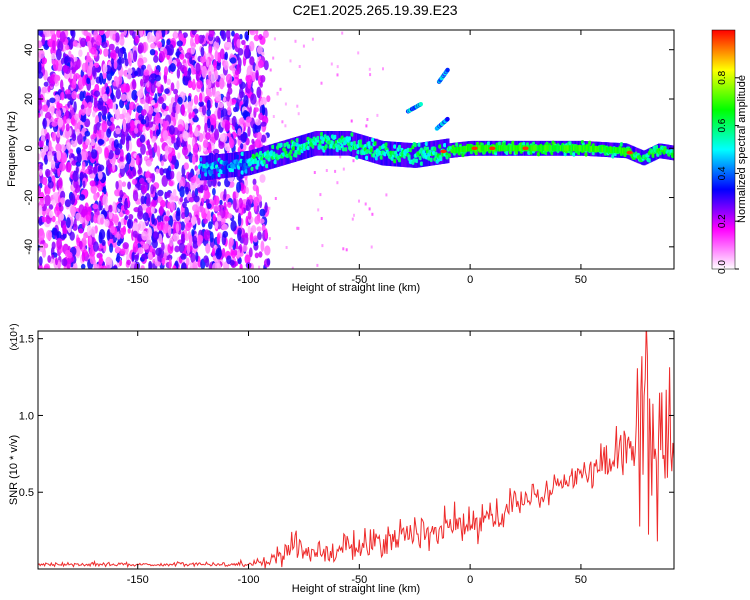 Image resolution: width=750 pixels, height=600 pixels. I want to click on colorbar-gradient, so click(723, 149).